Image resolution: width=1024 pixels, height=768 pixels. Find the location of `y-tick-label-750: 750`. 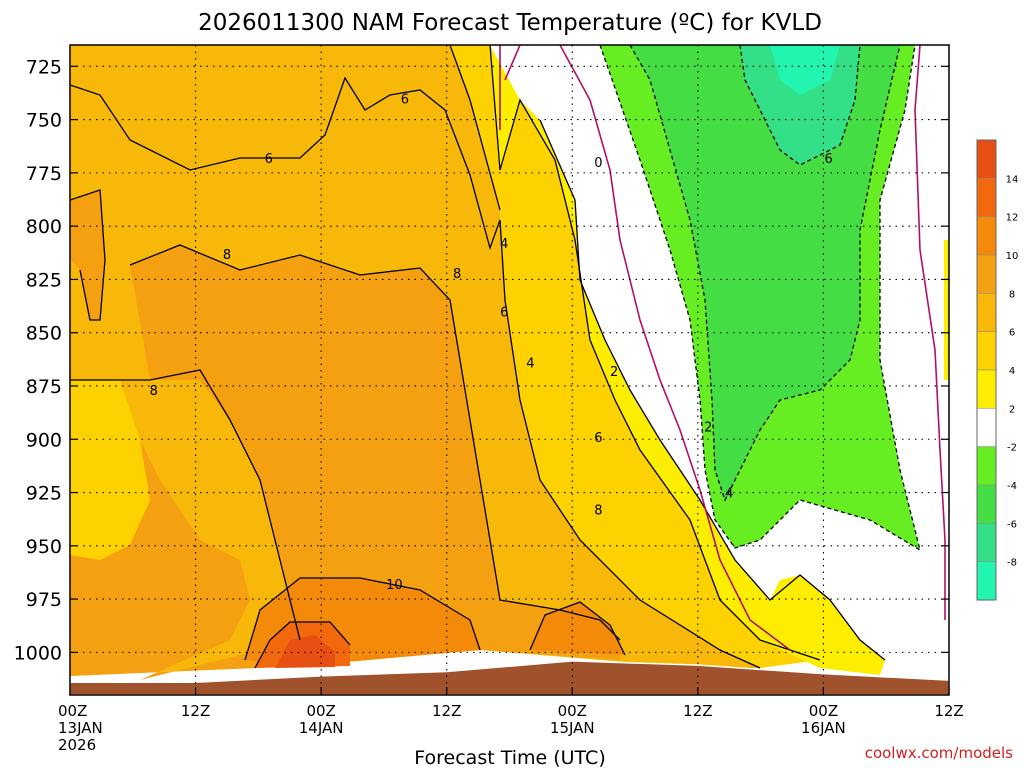

y-tick-label-750: 750 is located at coordinates (44, 121).